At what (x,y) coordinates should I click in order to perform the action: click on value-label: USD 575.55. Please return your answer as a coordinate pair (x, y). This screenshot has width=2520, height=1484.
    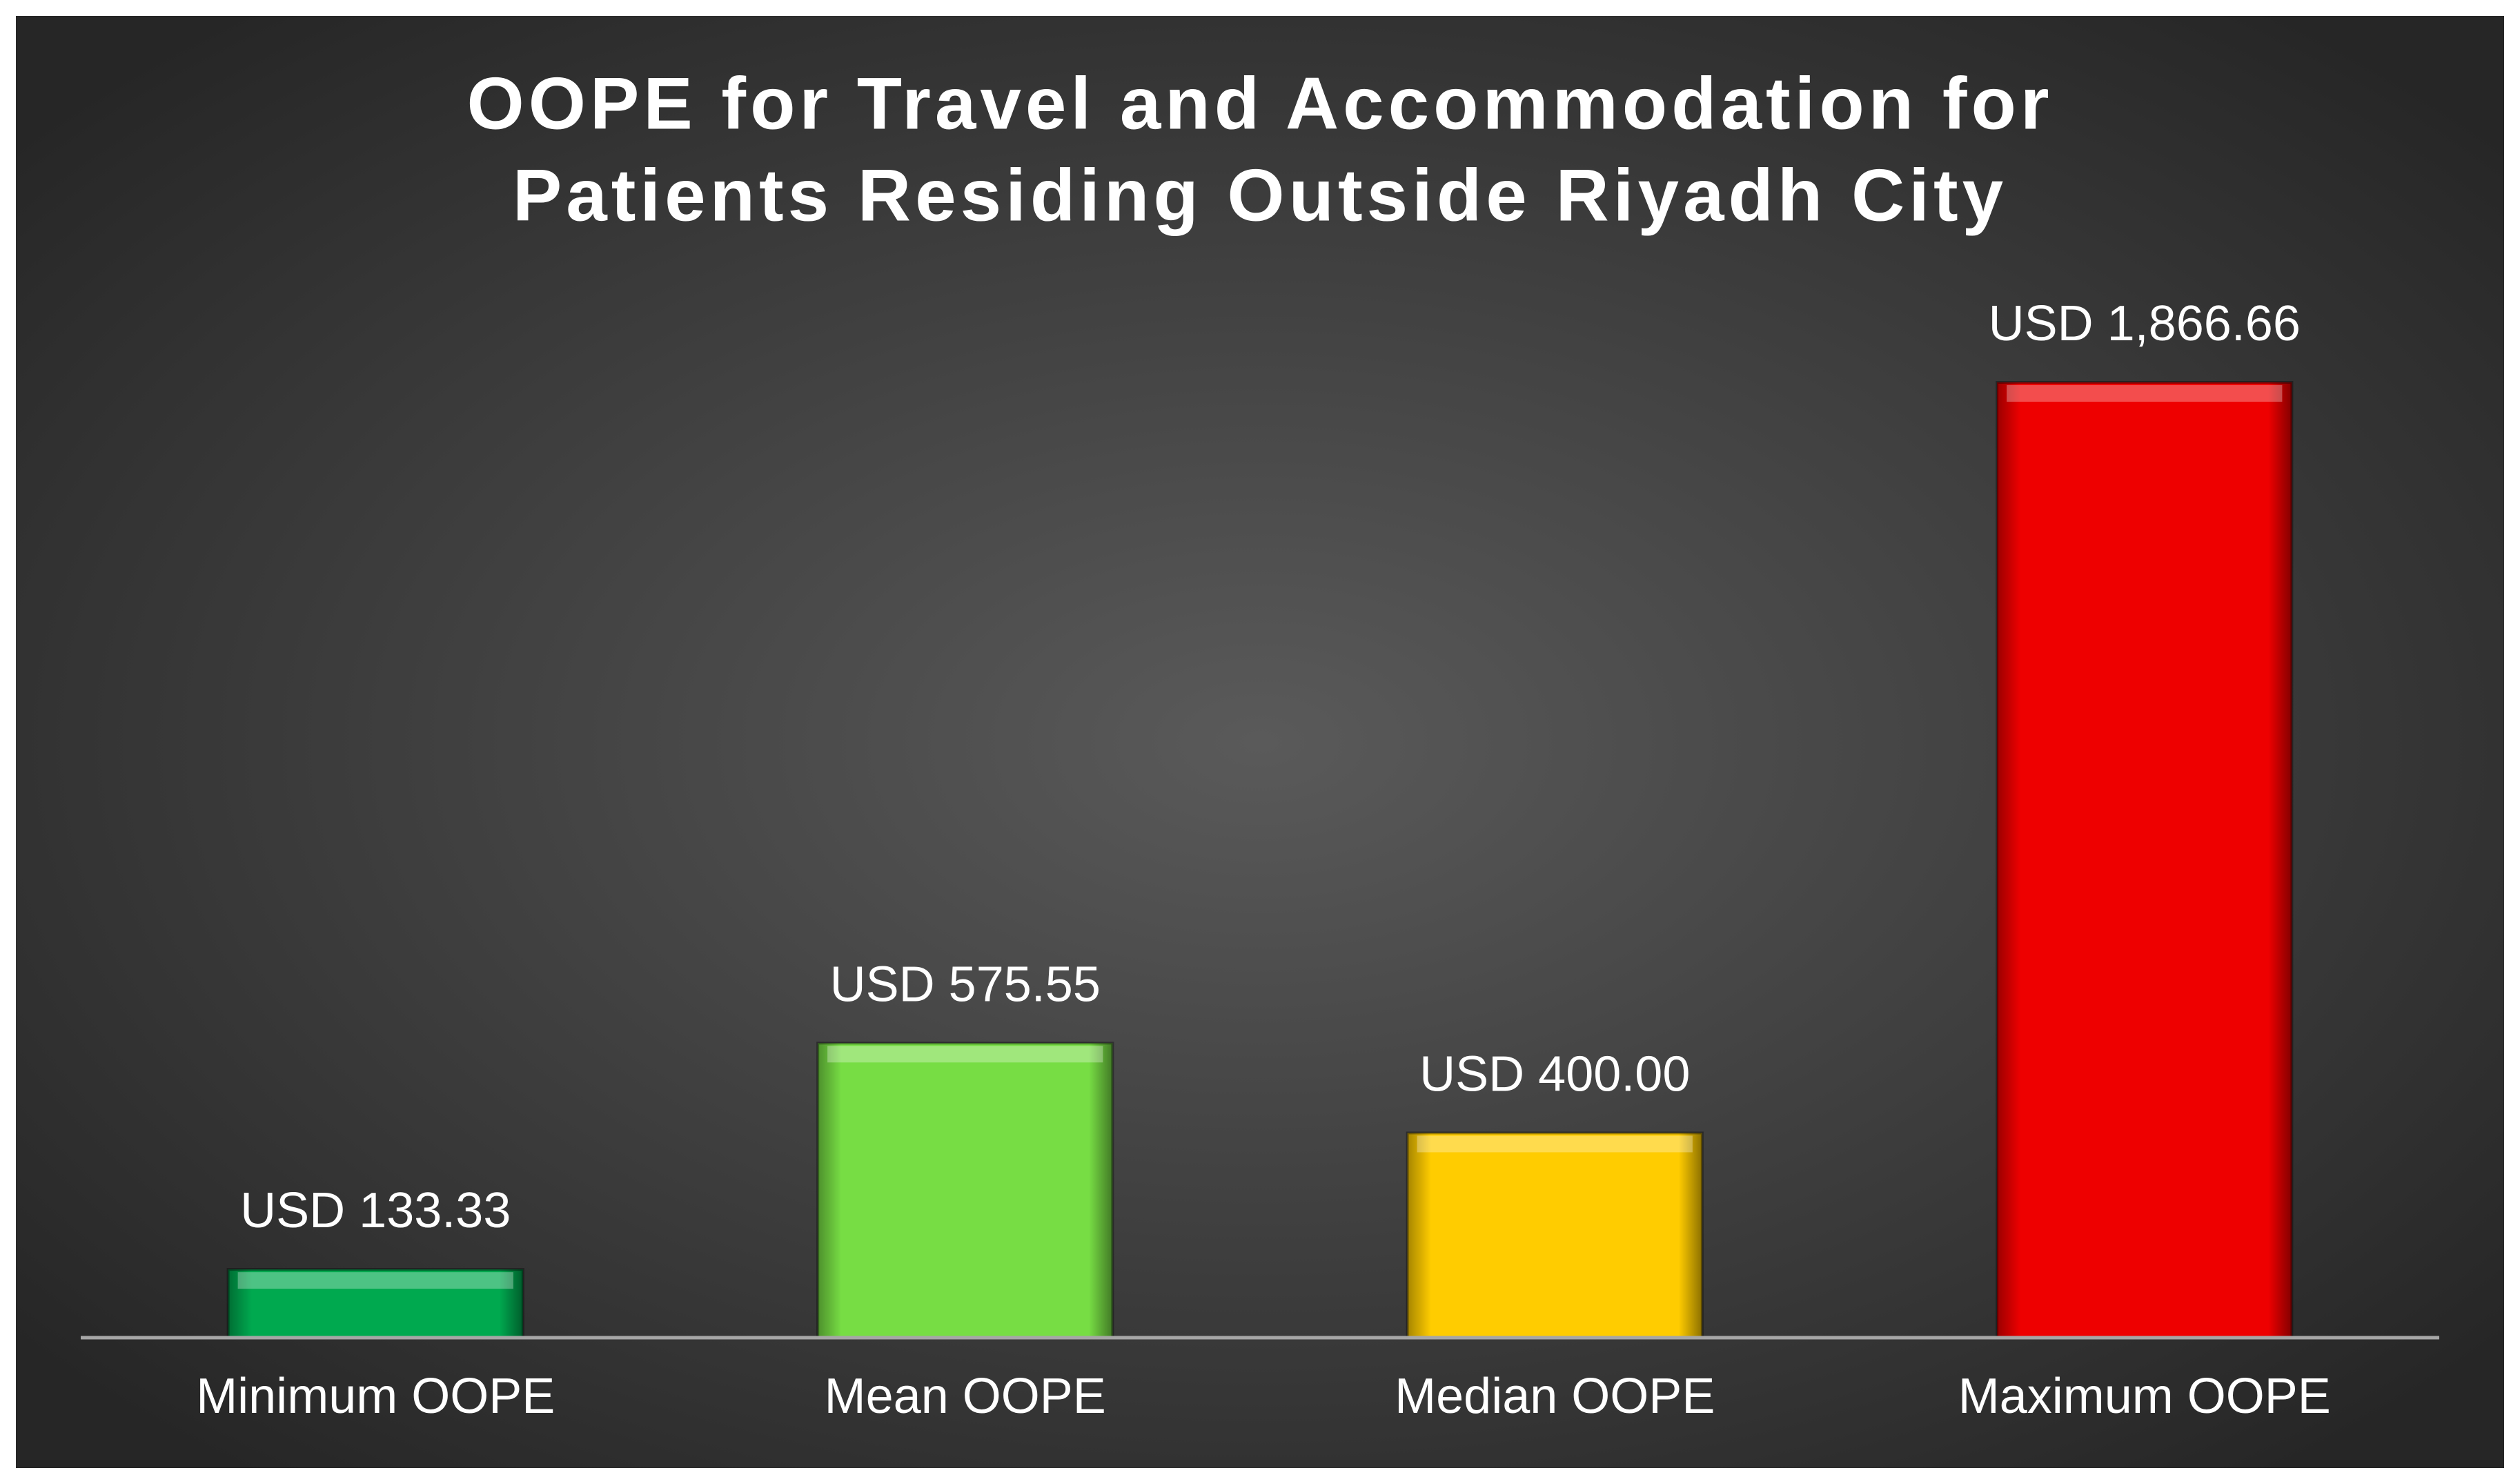
    Looking at the image, I should click on (965, 985).